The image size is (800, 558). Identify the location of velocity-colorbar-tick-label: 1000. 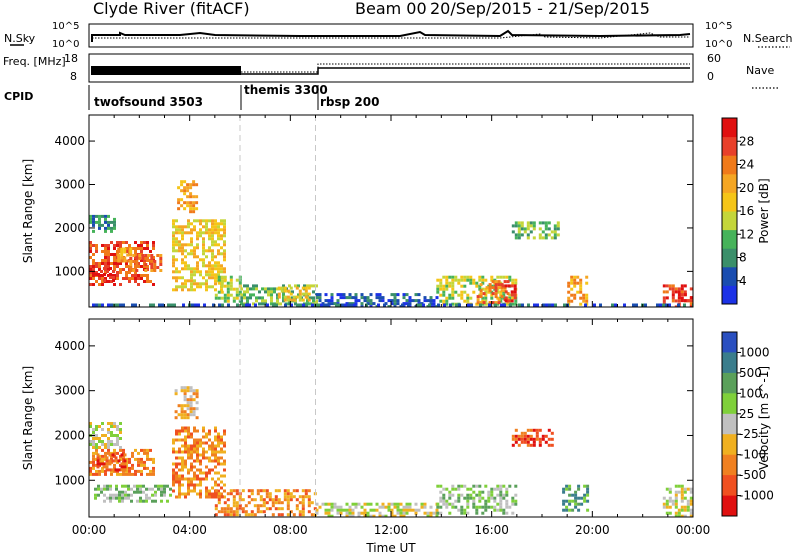
(754, 352).